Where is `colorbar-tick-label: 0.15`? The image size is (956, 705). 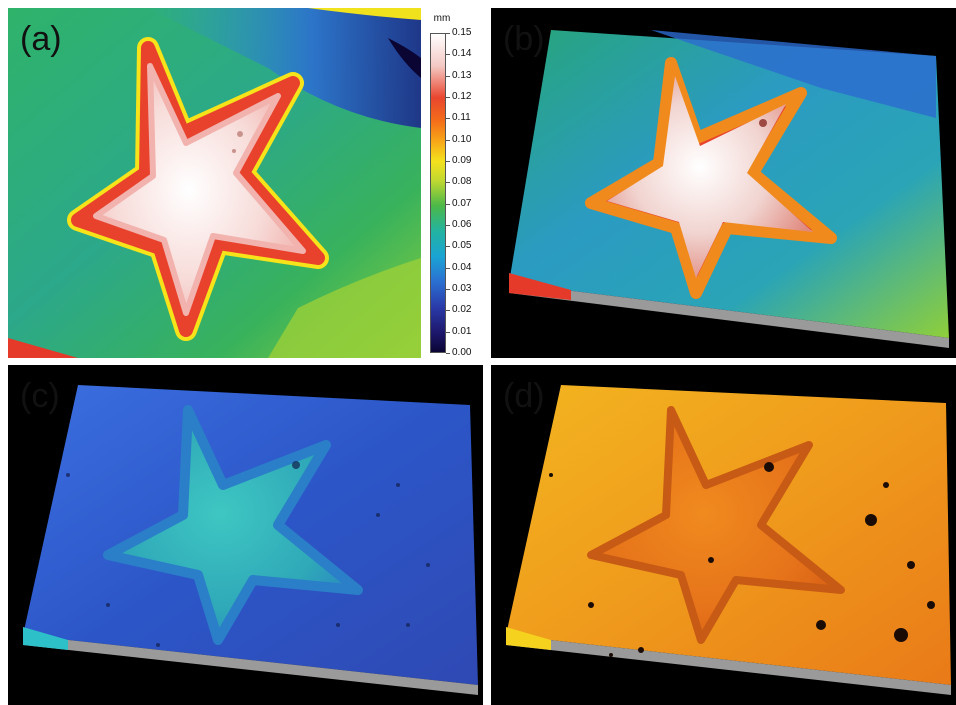
colorbar-tick-label: 0.15 is located at coordinates (462, 32).